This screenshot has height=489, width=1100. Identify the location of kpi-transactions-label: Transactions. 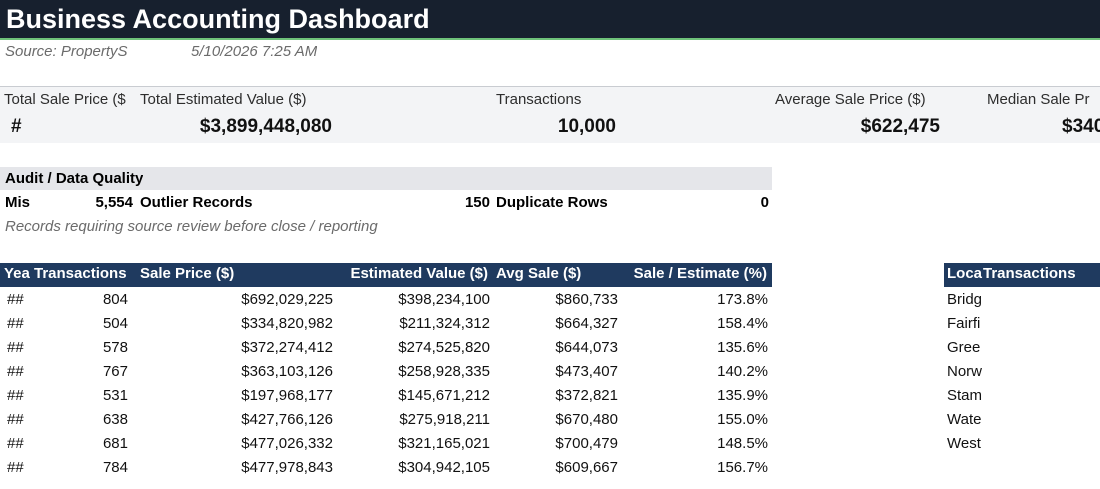
(539, 99).